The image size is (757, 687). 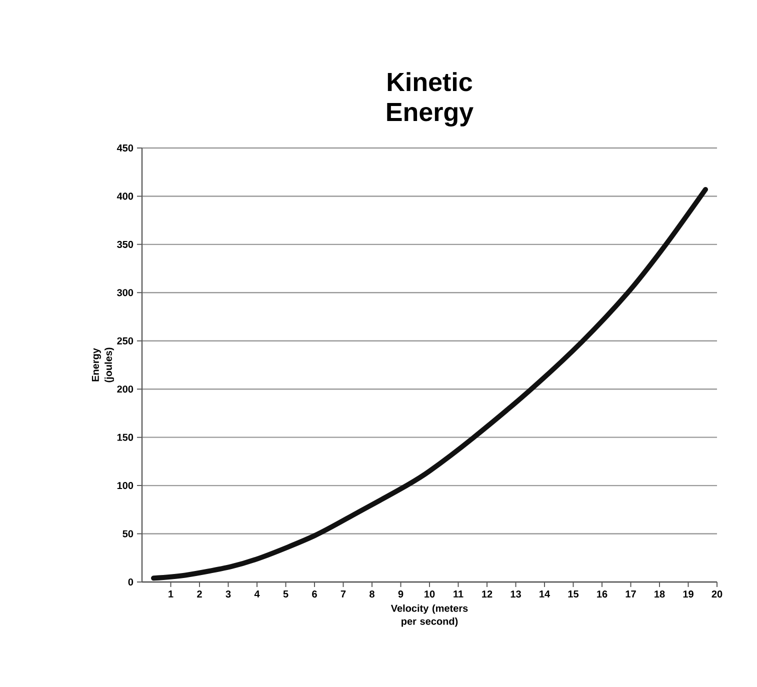 What do you see at coordinates (199, 594) in the screenshot?
I see `x-tick-label: 2` at bounding box center [199, 594].